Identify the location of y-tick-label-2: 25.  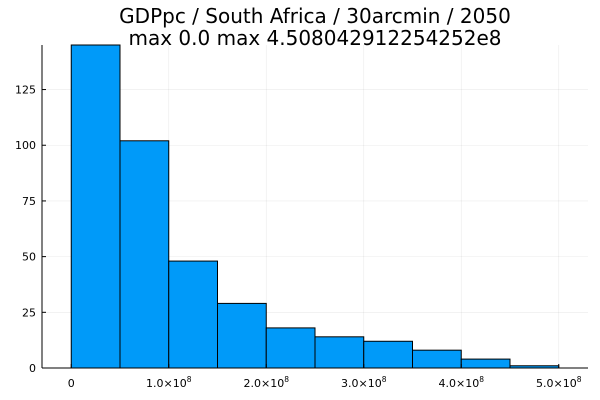
(29, 312).